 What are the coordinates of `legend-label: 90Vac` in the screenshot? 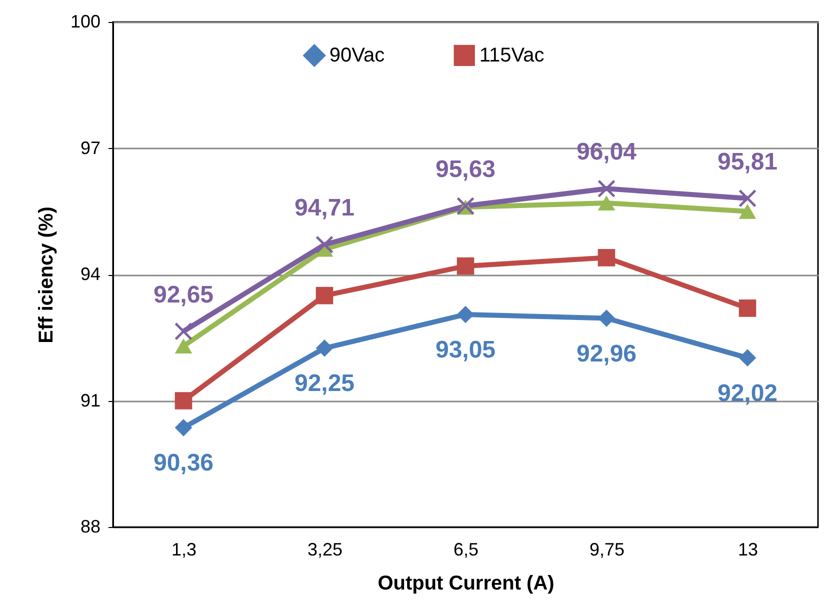 It's located at (357, 55).